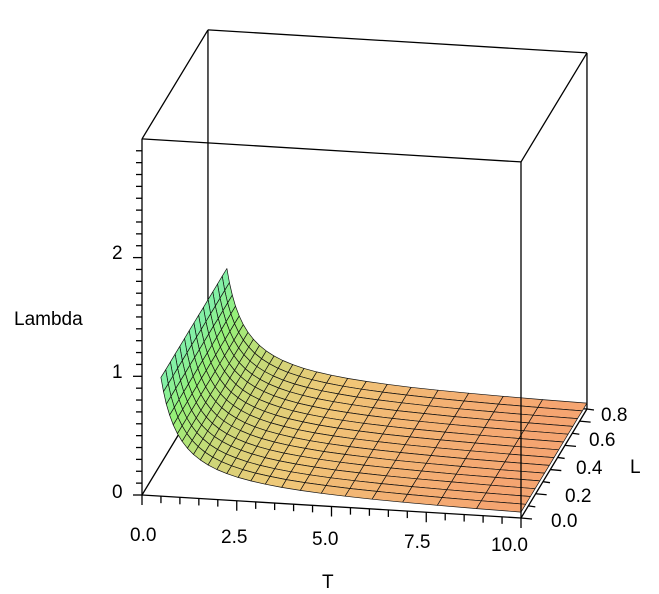 This screenshot has width=659, height=594. Describe the element at coordinates (509, 545) in the screenshot. I see `x-tick-label-4: 10.0` at that location.